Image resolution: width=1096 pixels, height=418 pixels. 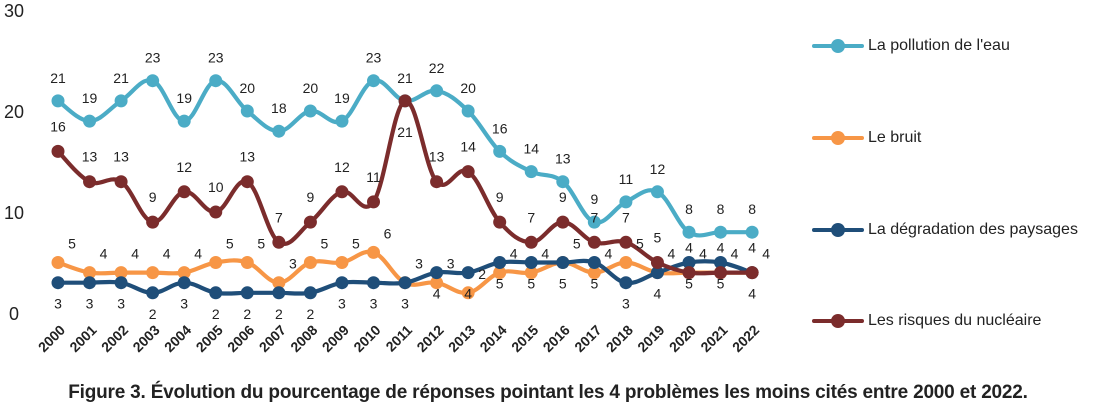 What do you see at coordinates (945, 230) in the screenshot?
I see `legend-item: La dégradation des paysages` at bounding box center [945, 230].